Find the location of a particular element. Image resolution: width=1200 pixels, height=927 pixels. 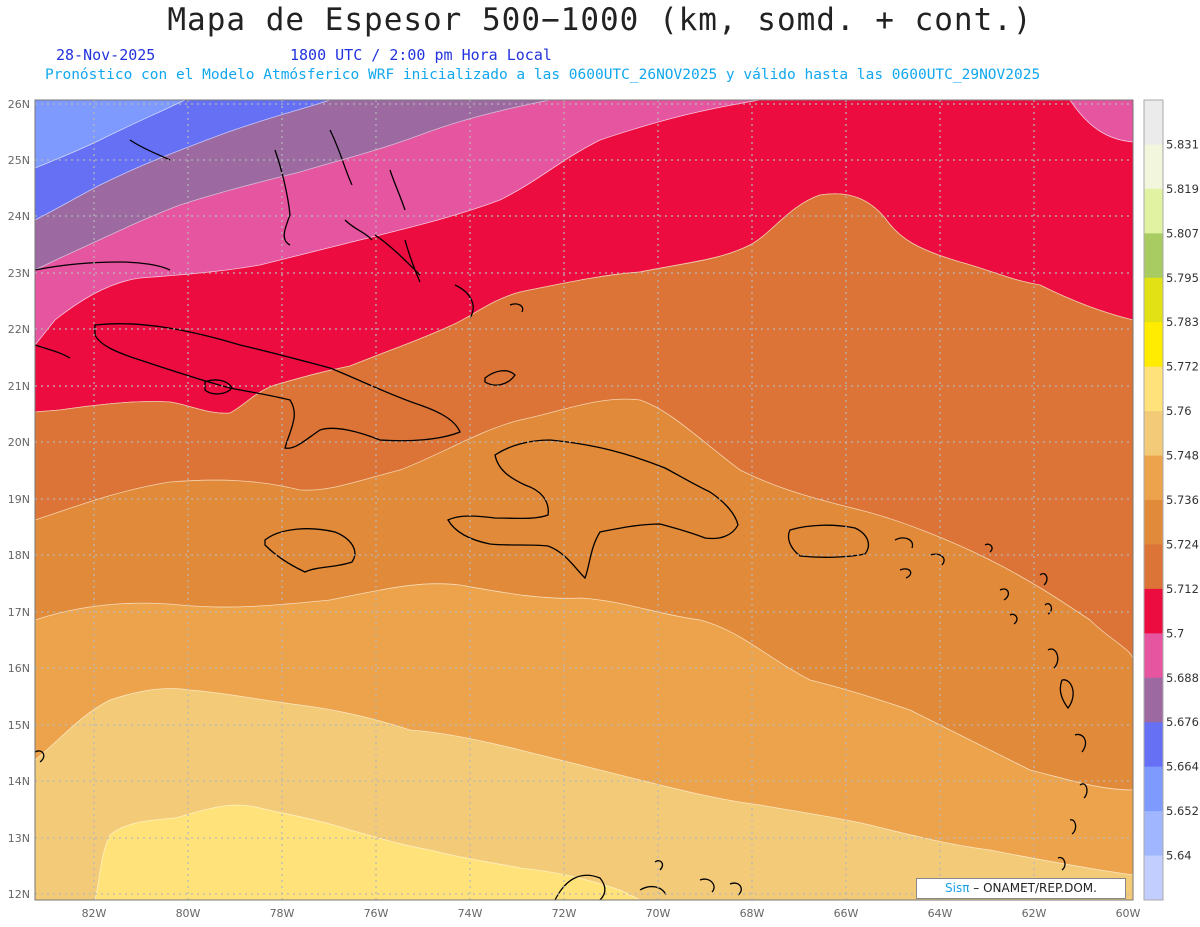

lat-label: 14N is located at coordinates (19, 781).